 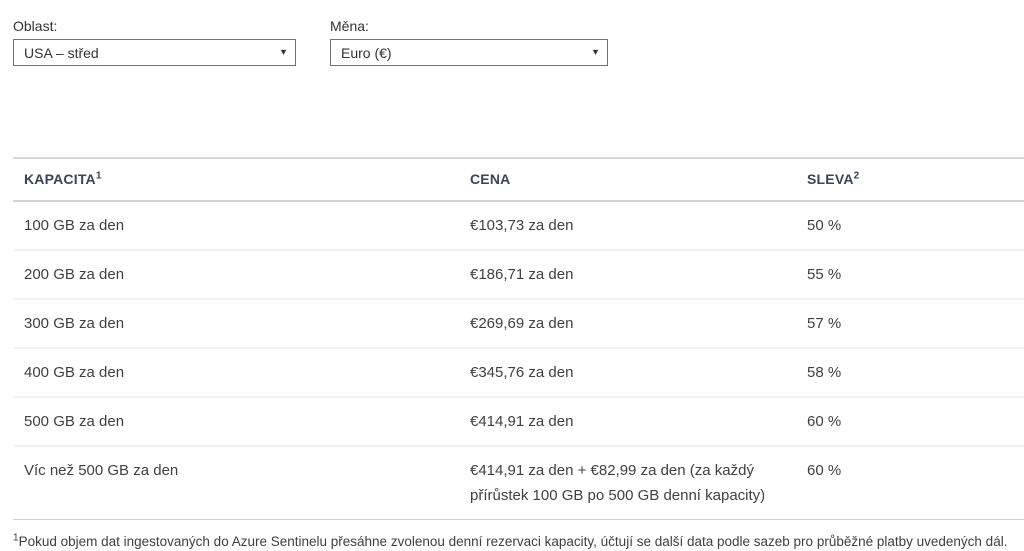 What do you see at coordinates (241, 274) in the screenshot?
I see `capacity-cell: 200 GB za den` at bounding box center [241, 274].